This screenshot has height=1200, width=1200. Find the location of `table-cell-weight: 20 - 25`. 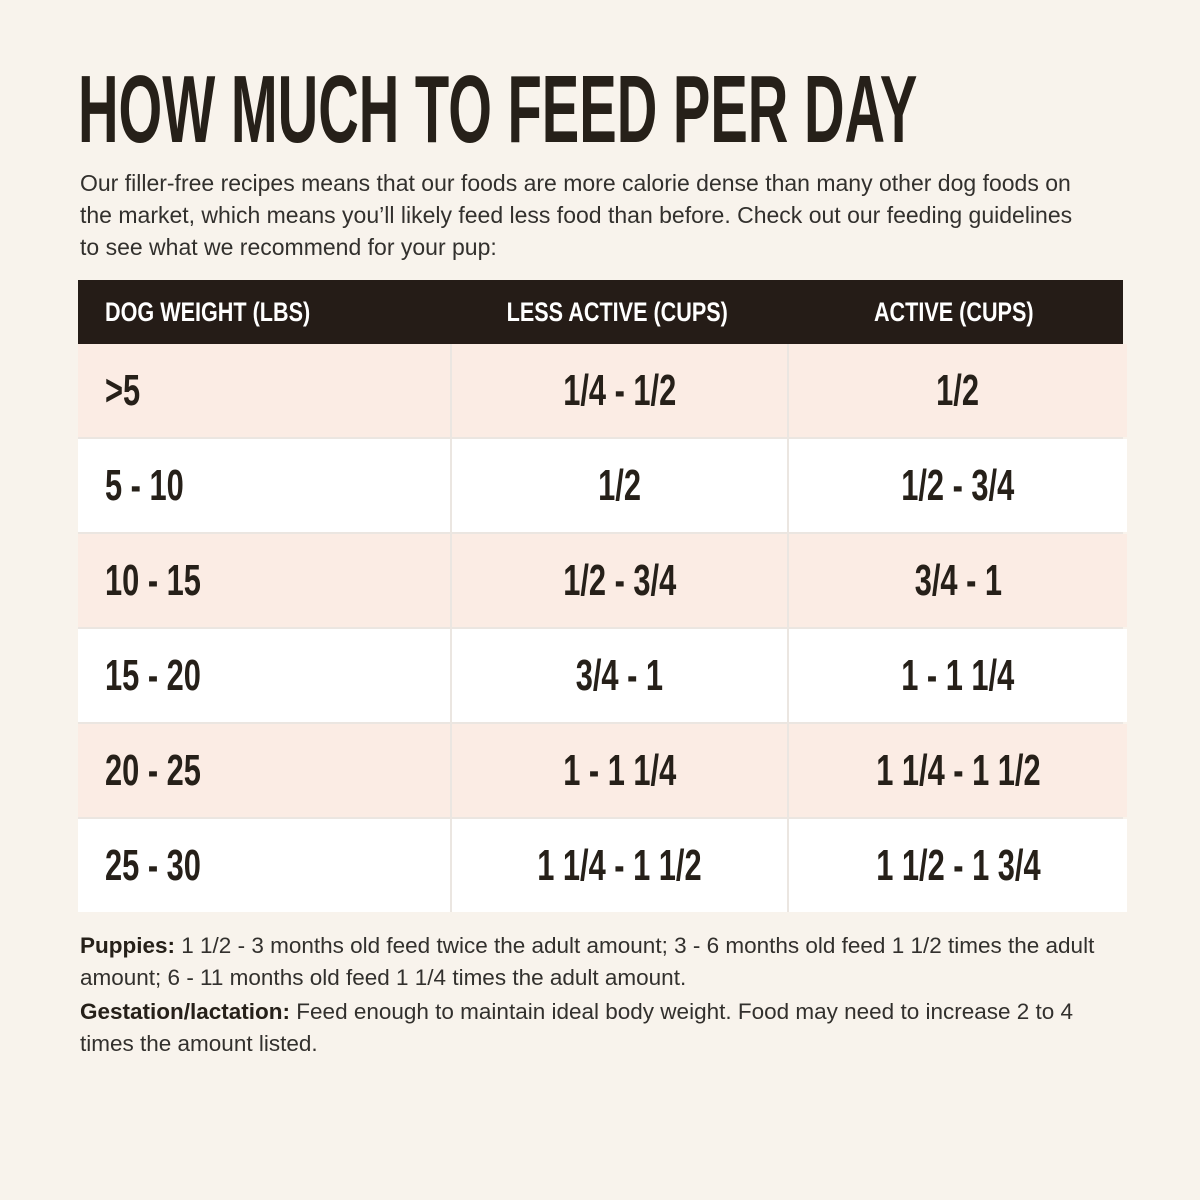

table-cell-weight: 20 - 25 is located at coordinates (264, 770).